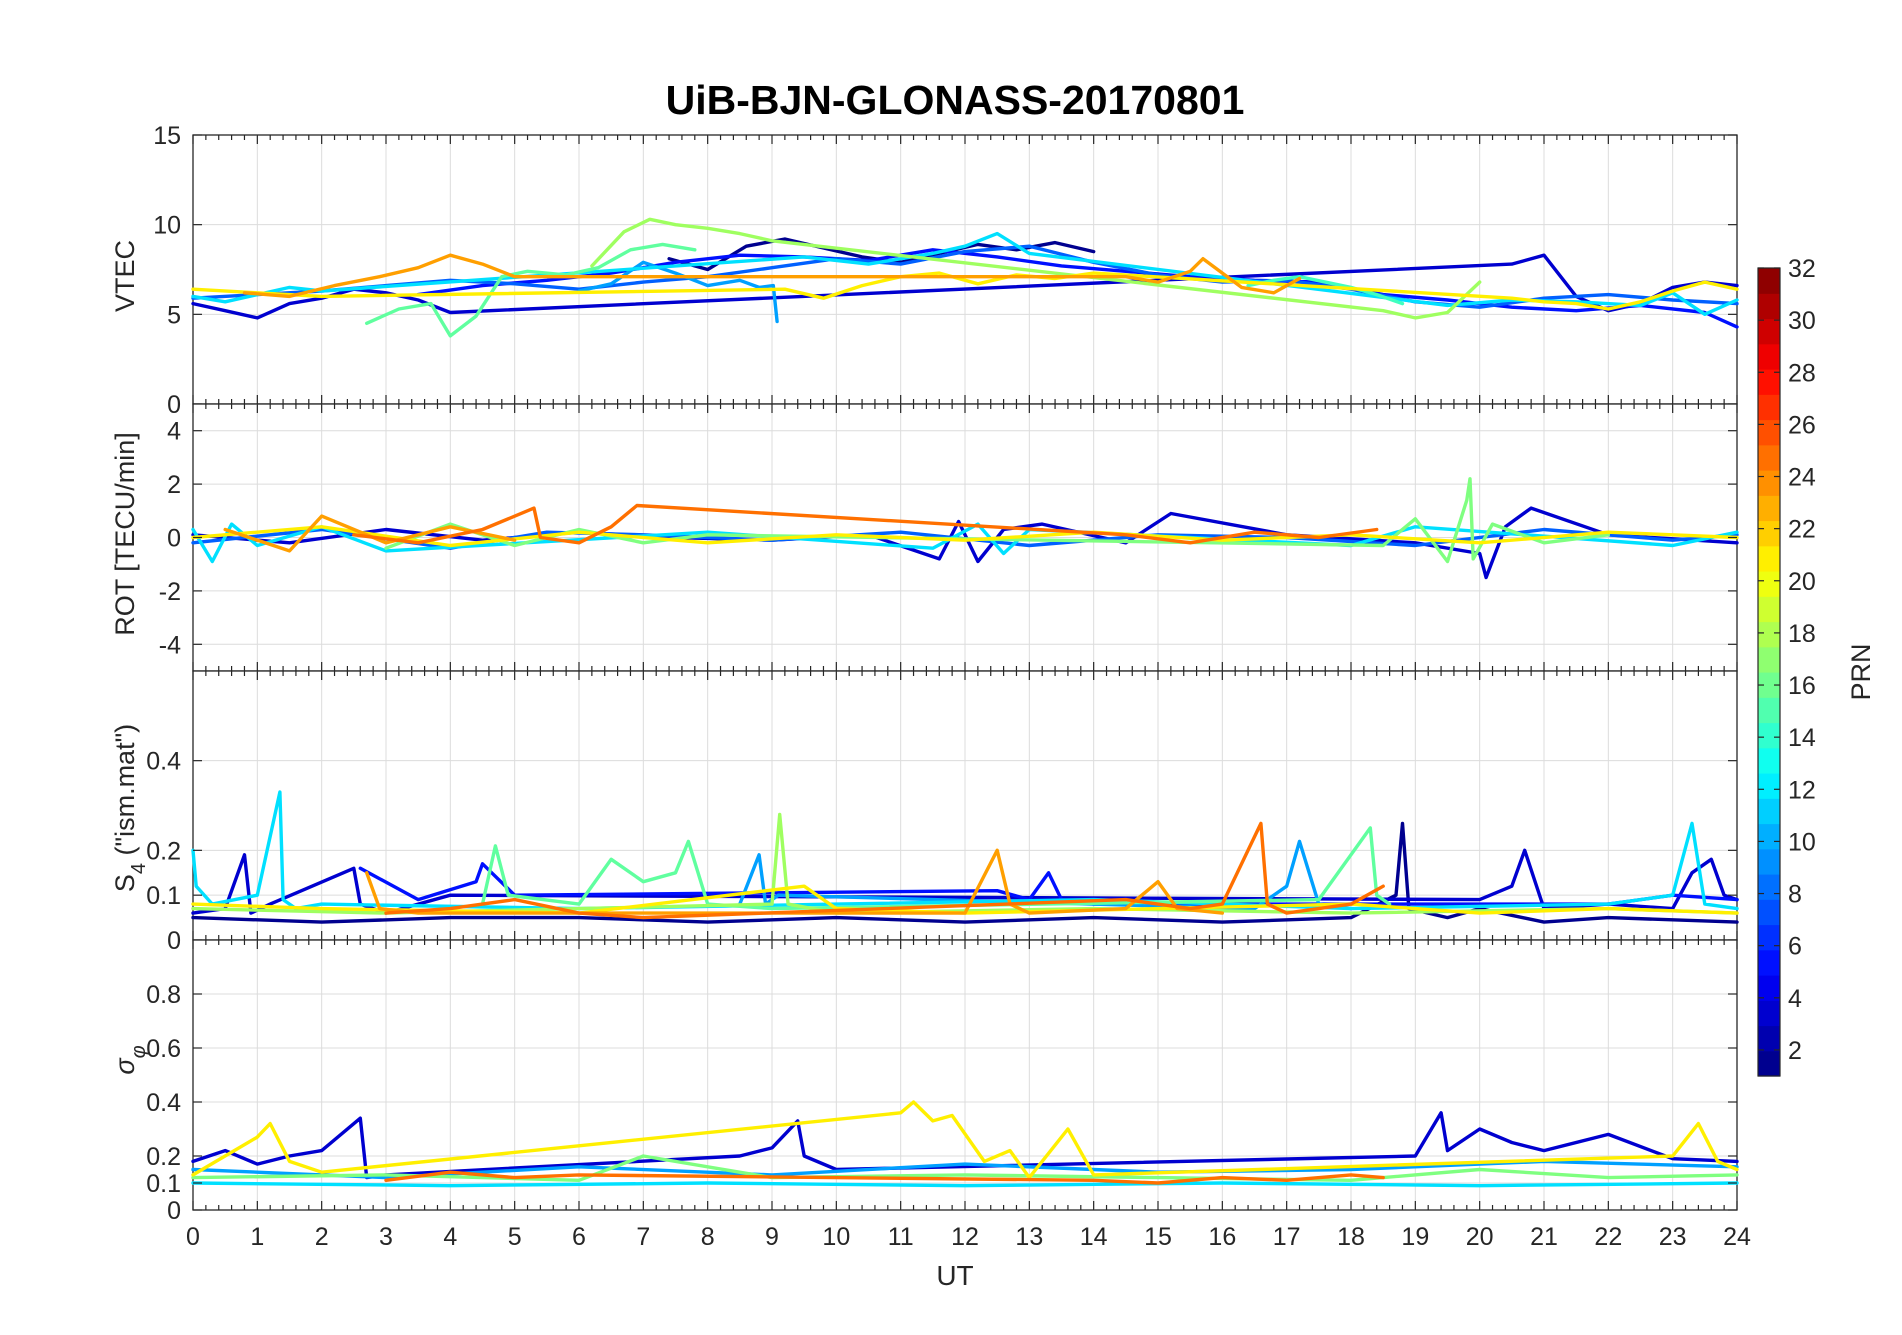 The height and width of the screenshot is (1335, 1902). What do you see at coordinates (163, 896) in the screenshot?
I see `y-tick-label: 0.1` at bounding box center [163, 896].